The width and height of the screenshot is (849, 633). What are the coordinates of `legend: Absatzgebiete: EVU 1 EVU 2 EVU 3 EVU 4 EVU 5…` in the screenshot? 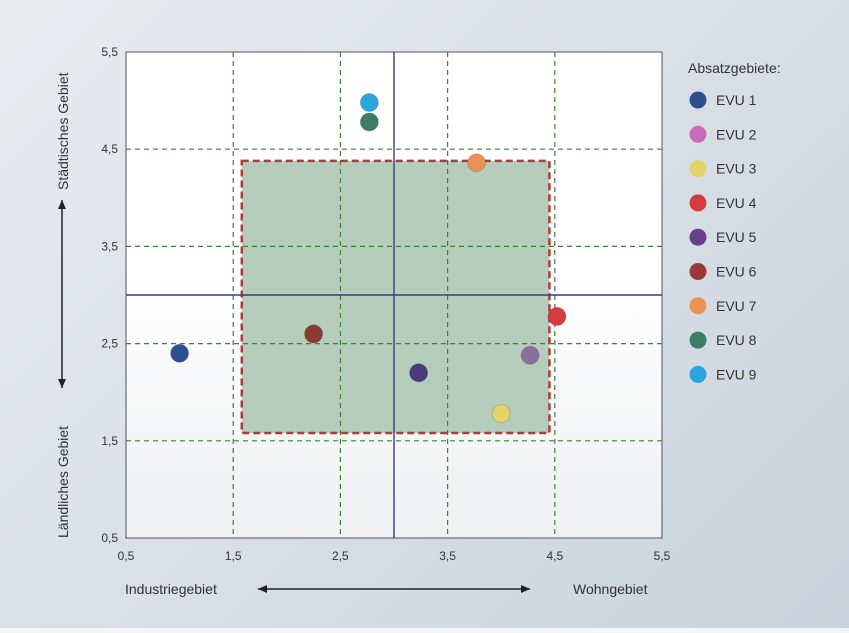 It's located at (734, 221).